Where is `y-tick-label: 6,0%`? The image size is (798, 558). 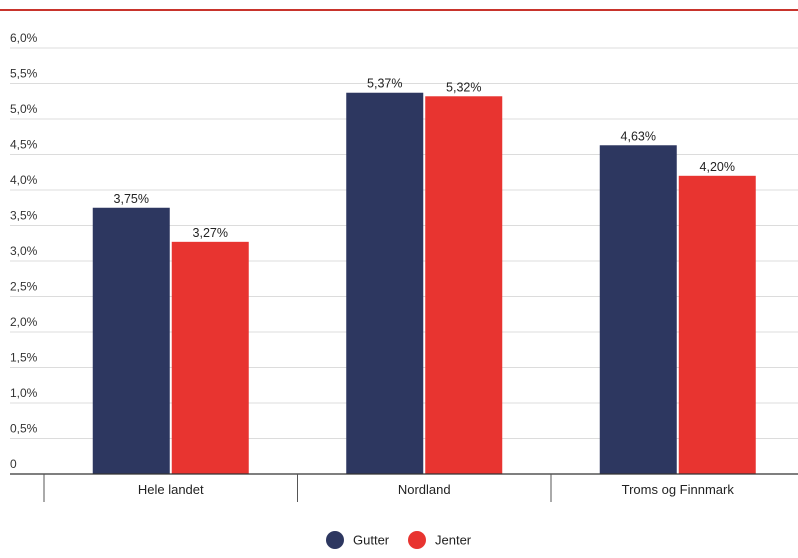
y-tick-label: 6,0% is located at coordinates (24, 38).